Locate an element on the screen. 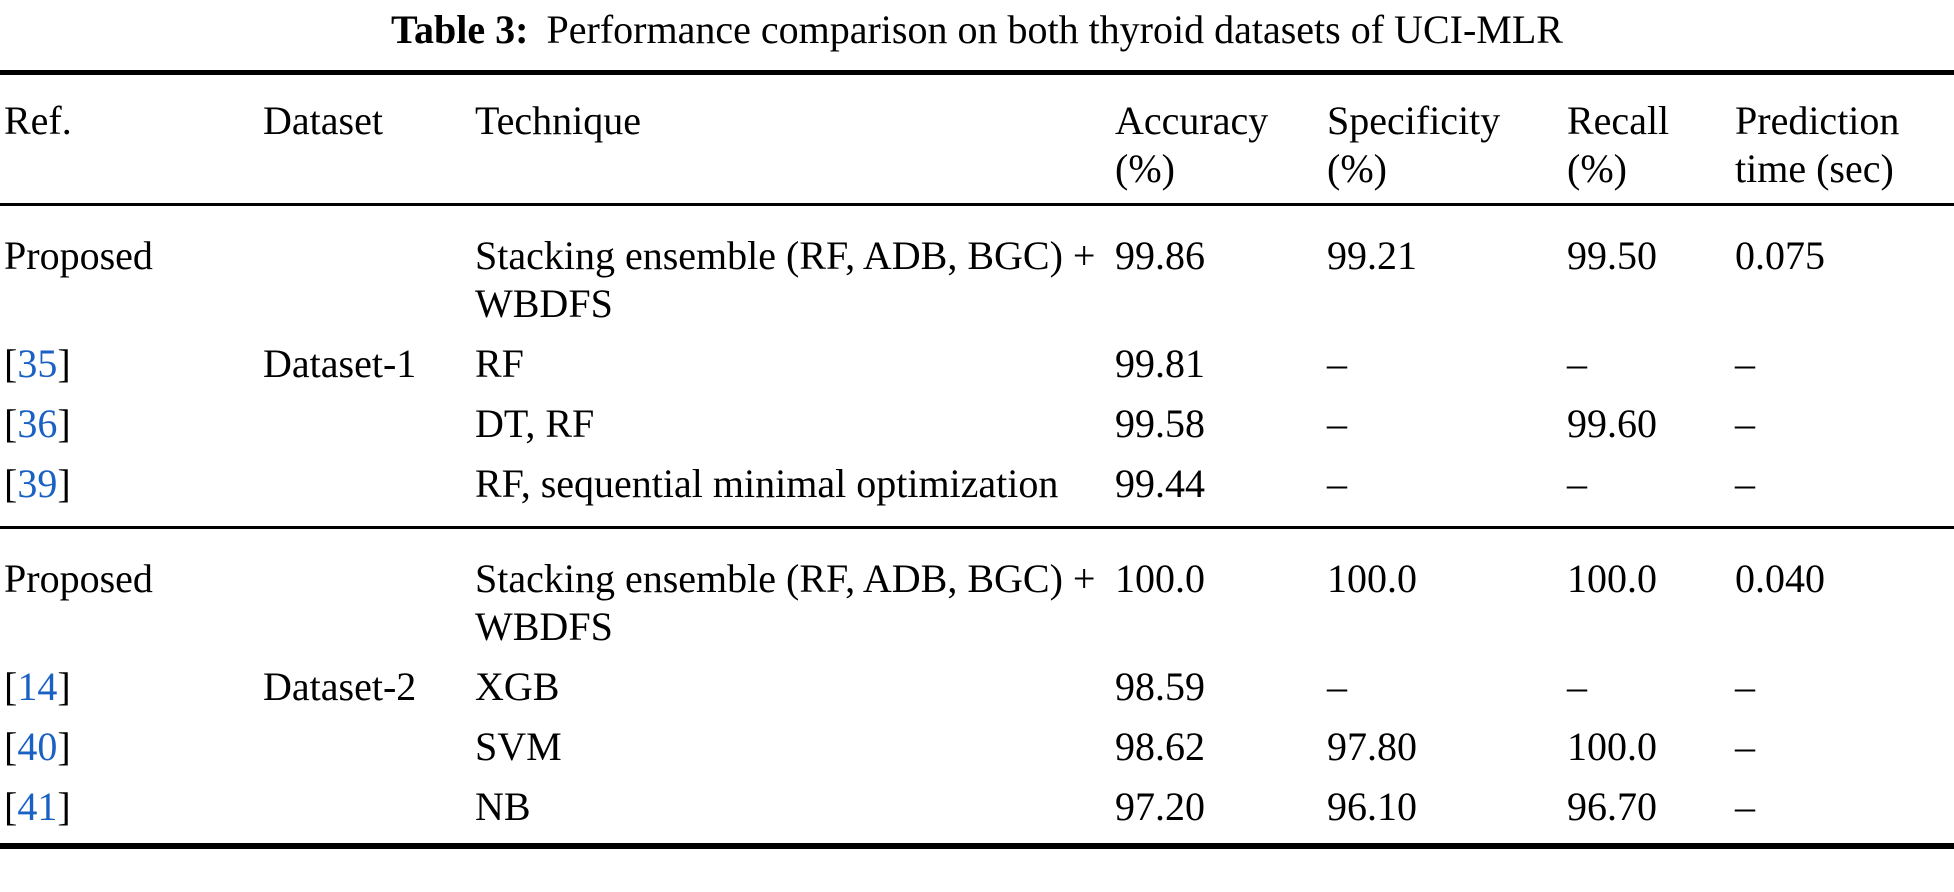  cell-specificity: 97.80 is located at coordinates (1447, 744).